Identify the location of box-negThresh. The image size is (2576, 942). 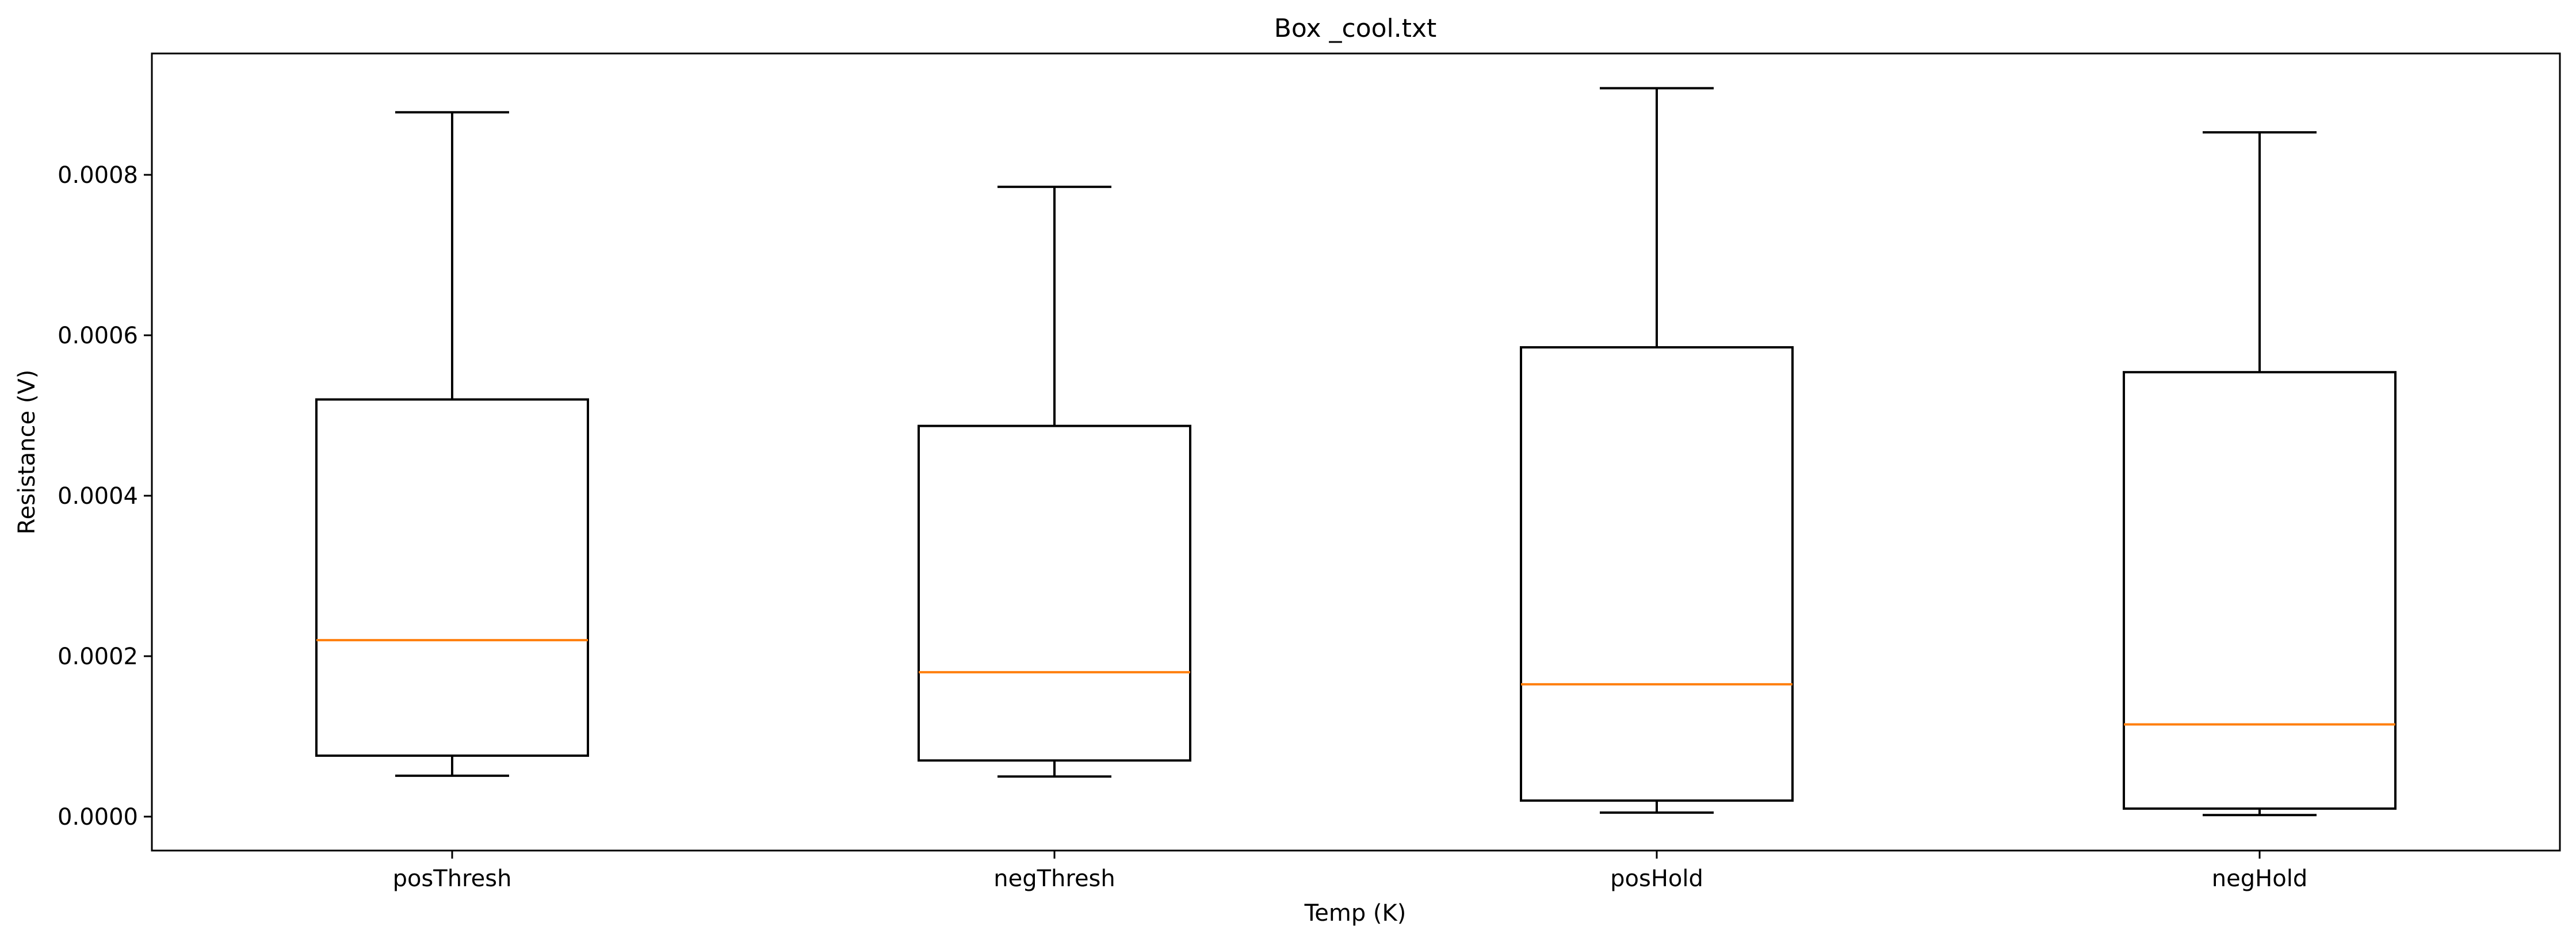
(1054, 593).